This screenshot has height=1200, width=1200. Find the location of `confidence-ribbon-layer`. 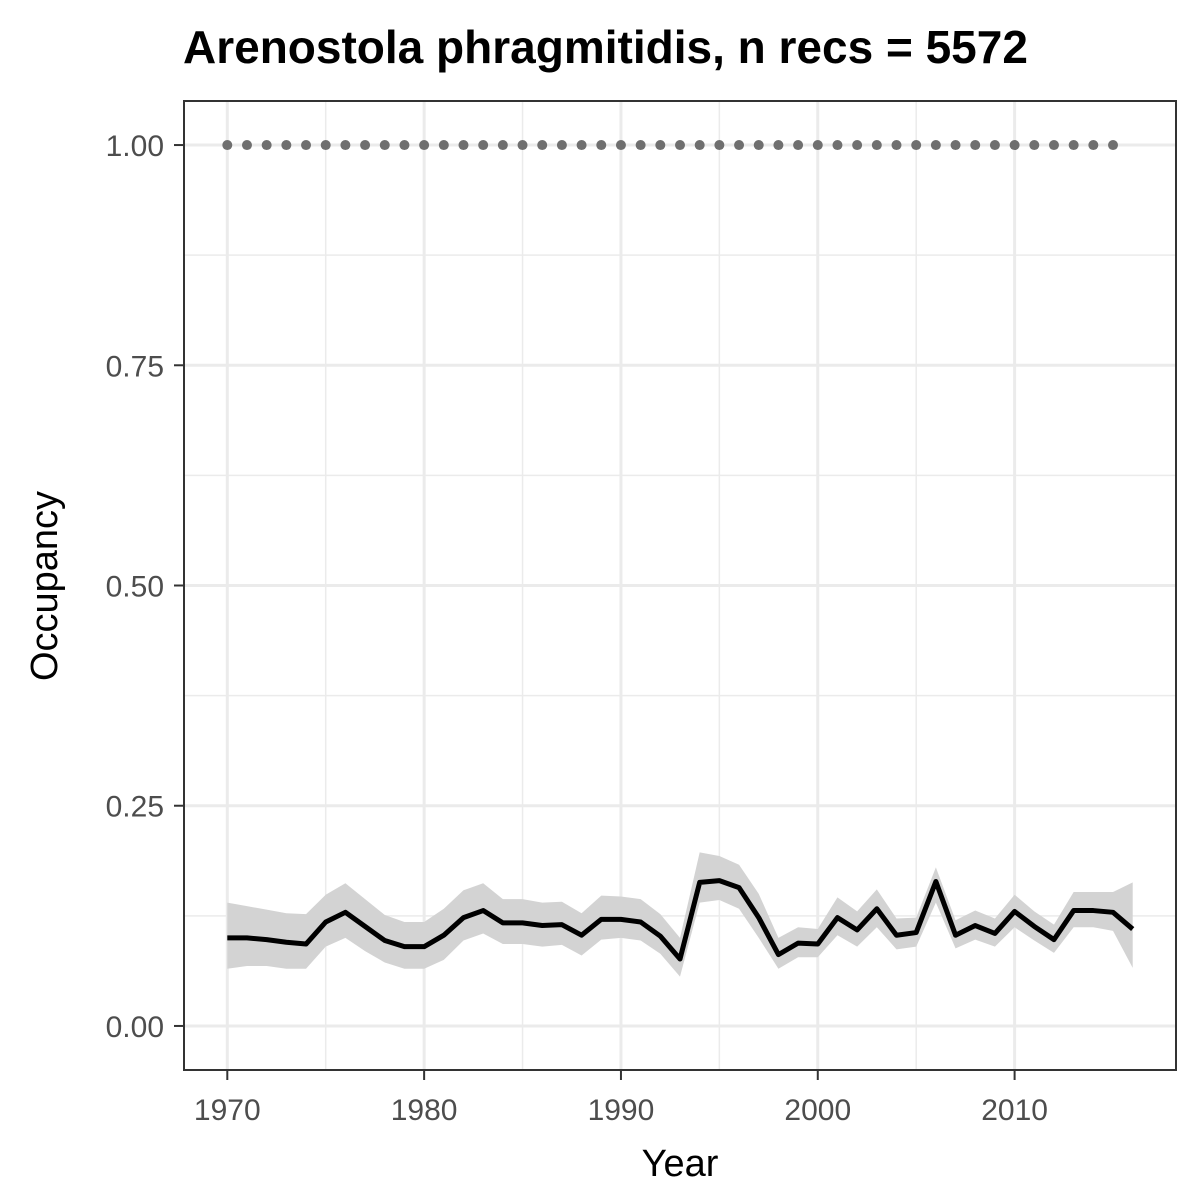

confidence-ribbon-layer is located at coordinates (680, 914).